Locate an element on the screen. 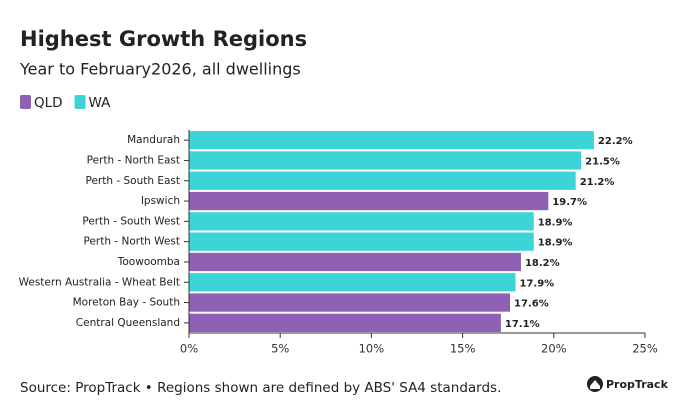 The image size is (673, 414). legend-label: WA is located at coordinates (100, 103).